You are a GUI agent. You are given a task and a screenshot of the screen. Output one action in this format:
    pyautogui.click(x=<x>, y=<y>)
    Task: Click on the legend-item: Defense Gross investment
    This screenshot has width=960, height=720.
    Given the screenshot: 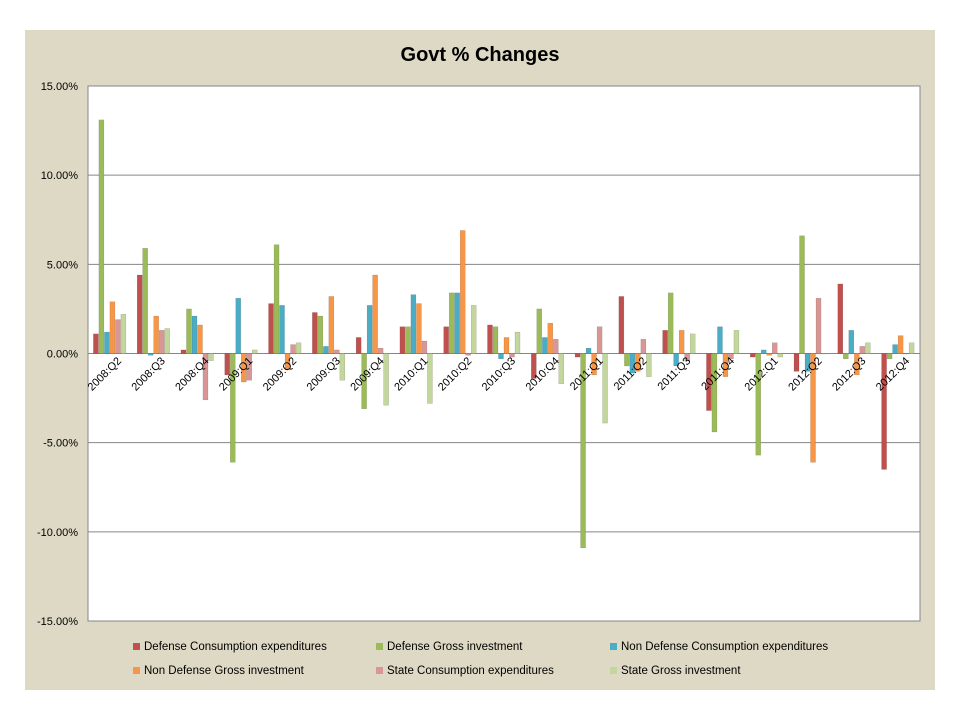 What is the action you would take?
    pyautogui.click(x=449, y=647)
    